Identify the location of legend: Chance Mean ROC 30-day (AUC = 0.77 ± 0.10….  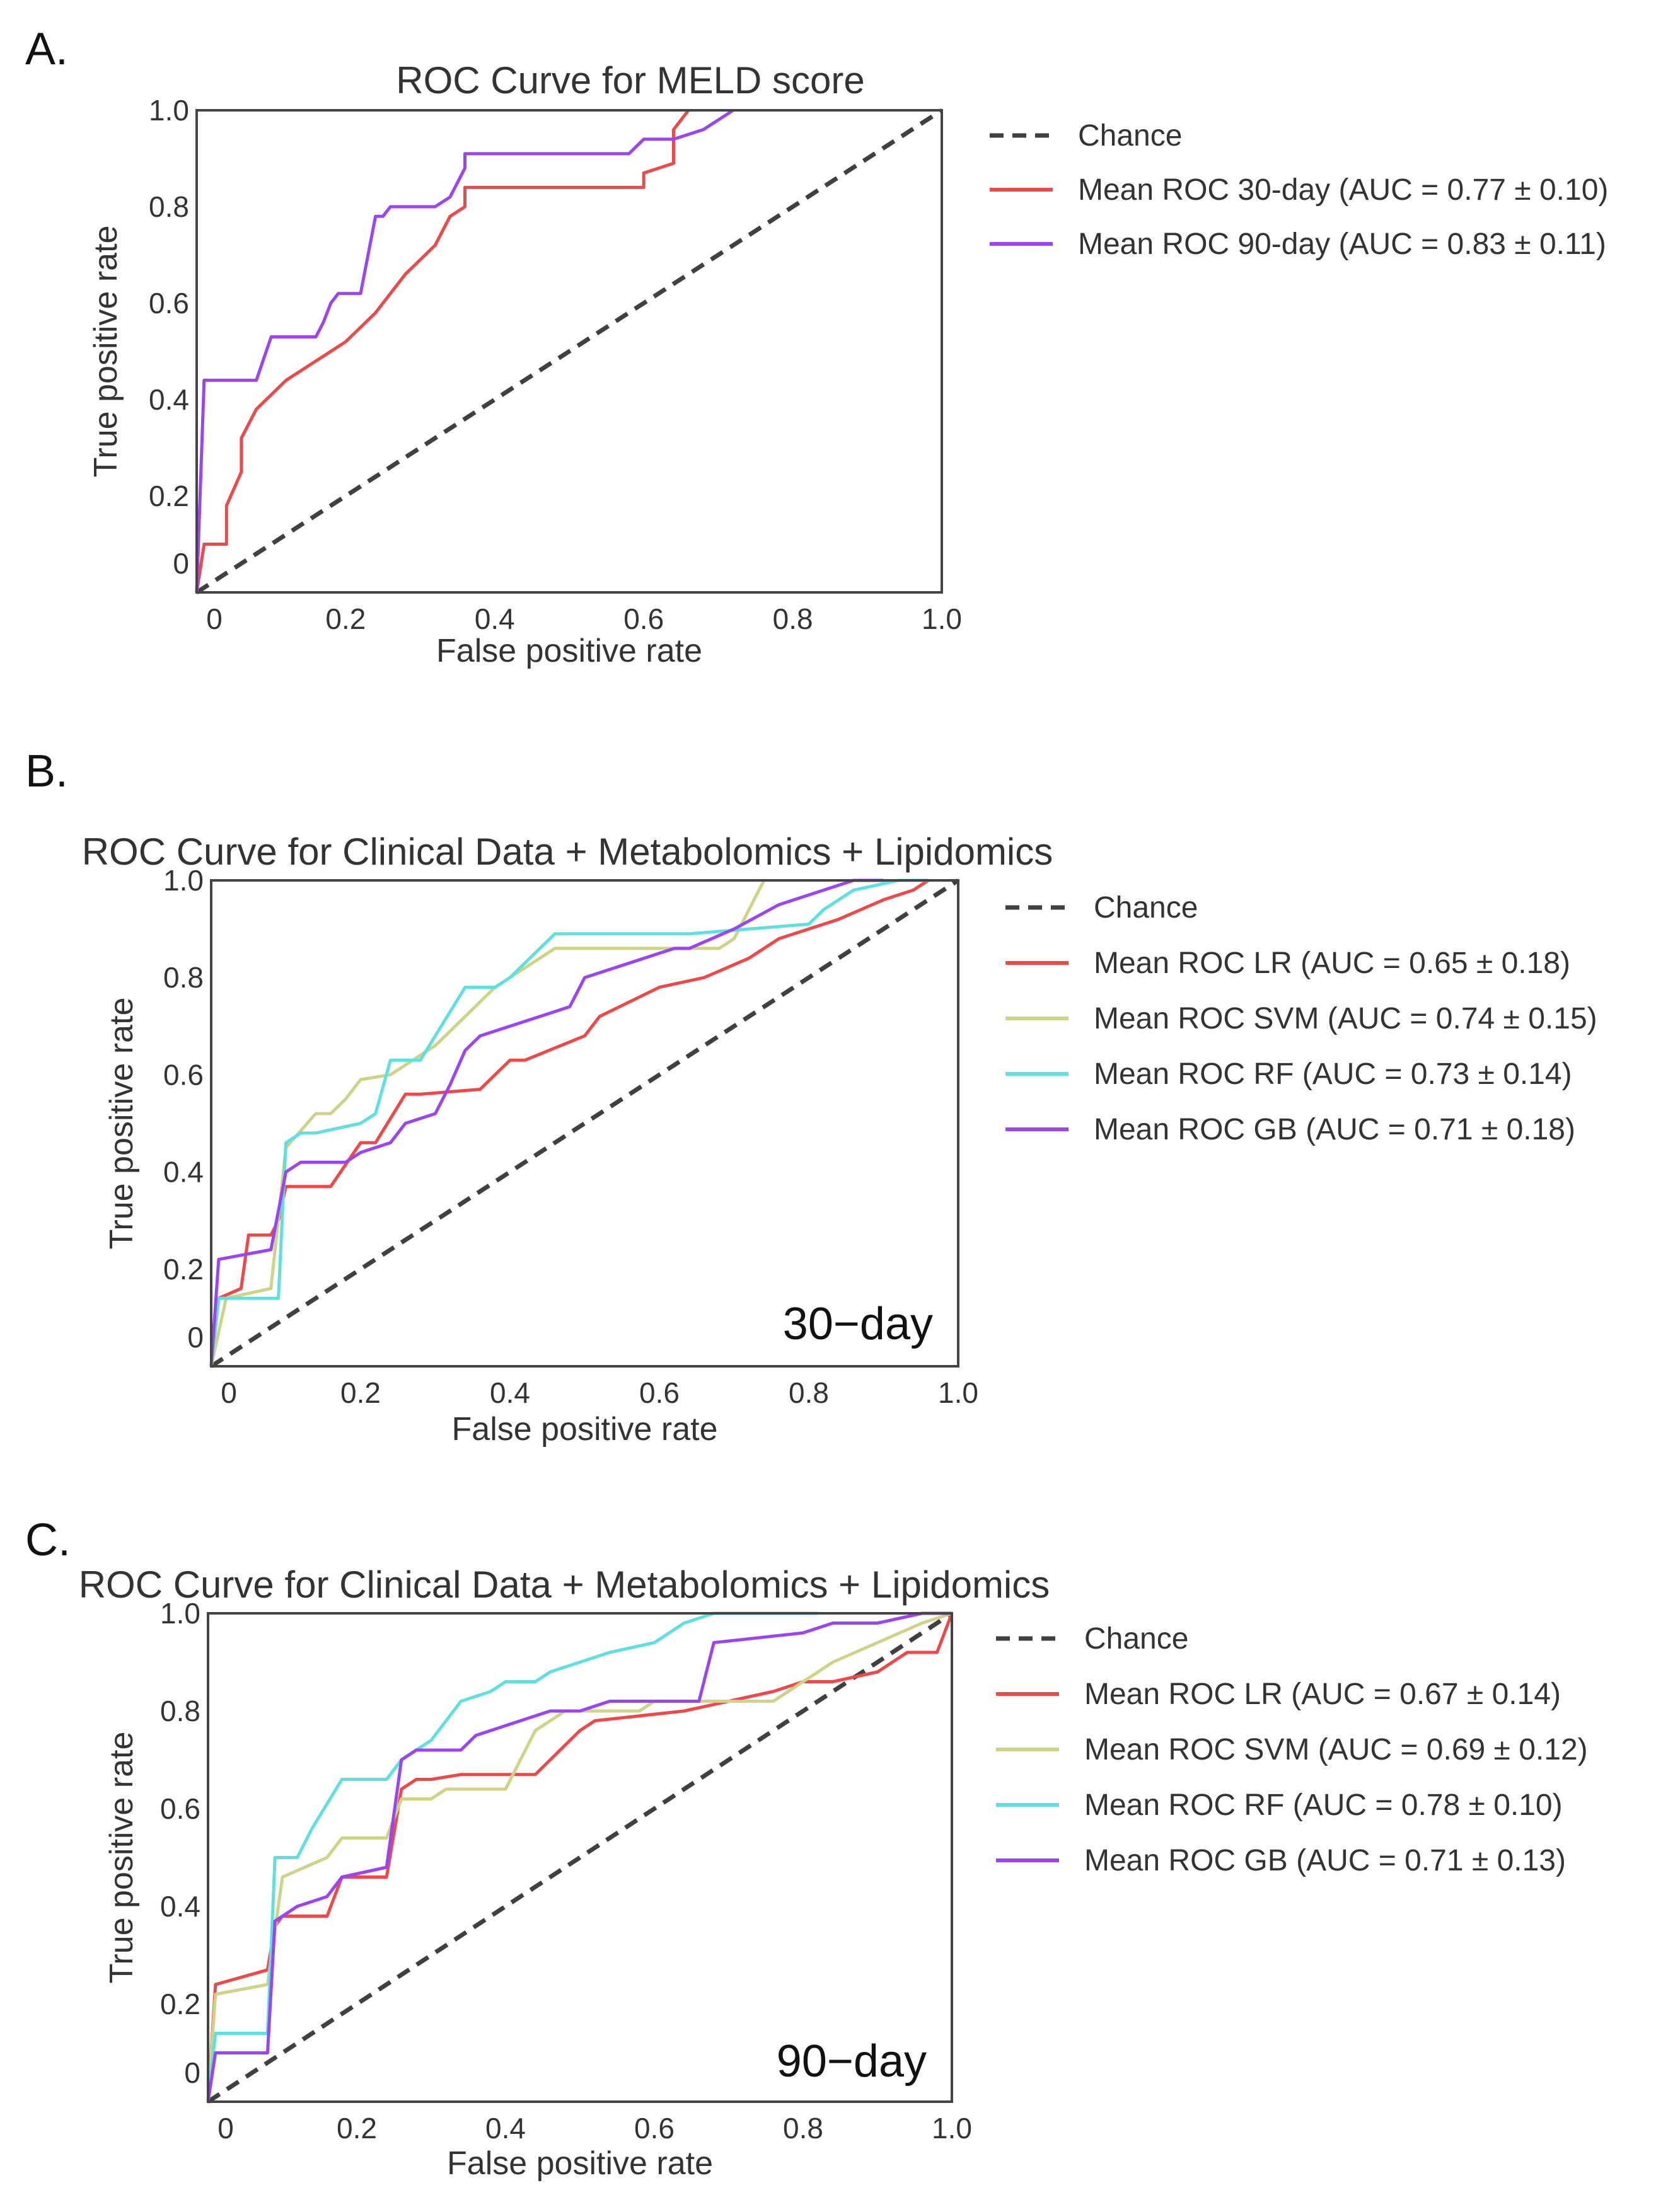
(1299, 190).